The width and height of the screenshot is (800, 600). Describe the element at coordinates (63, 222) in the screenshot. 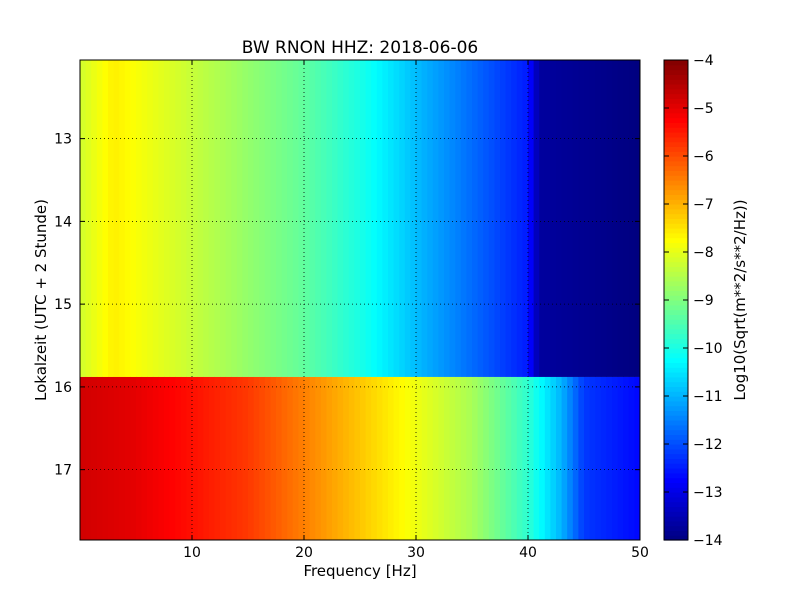

I see `y-tick-label: 14` at that location.